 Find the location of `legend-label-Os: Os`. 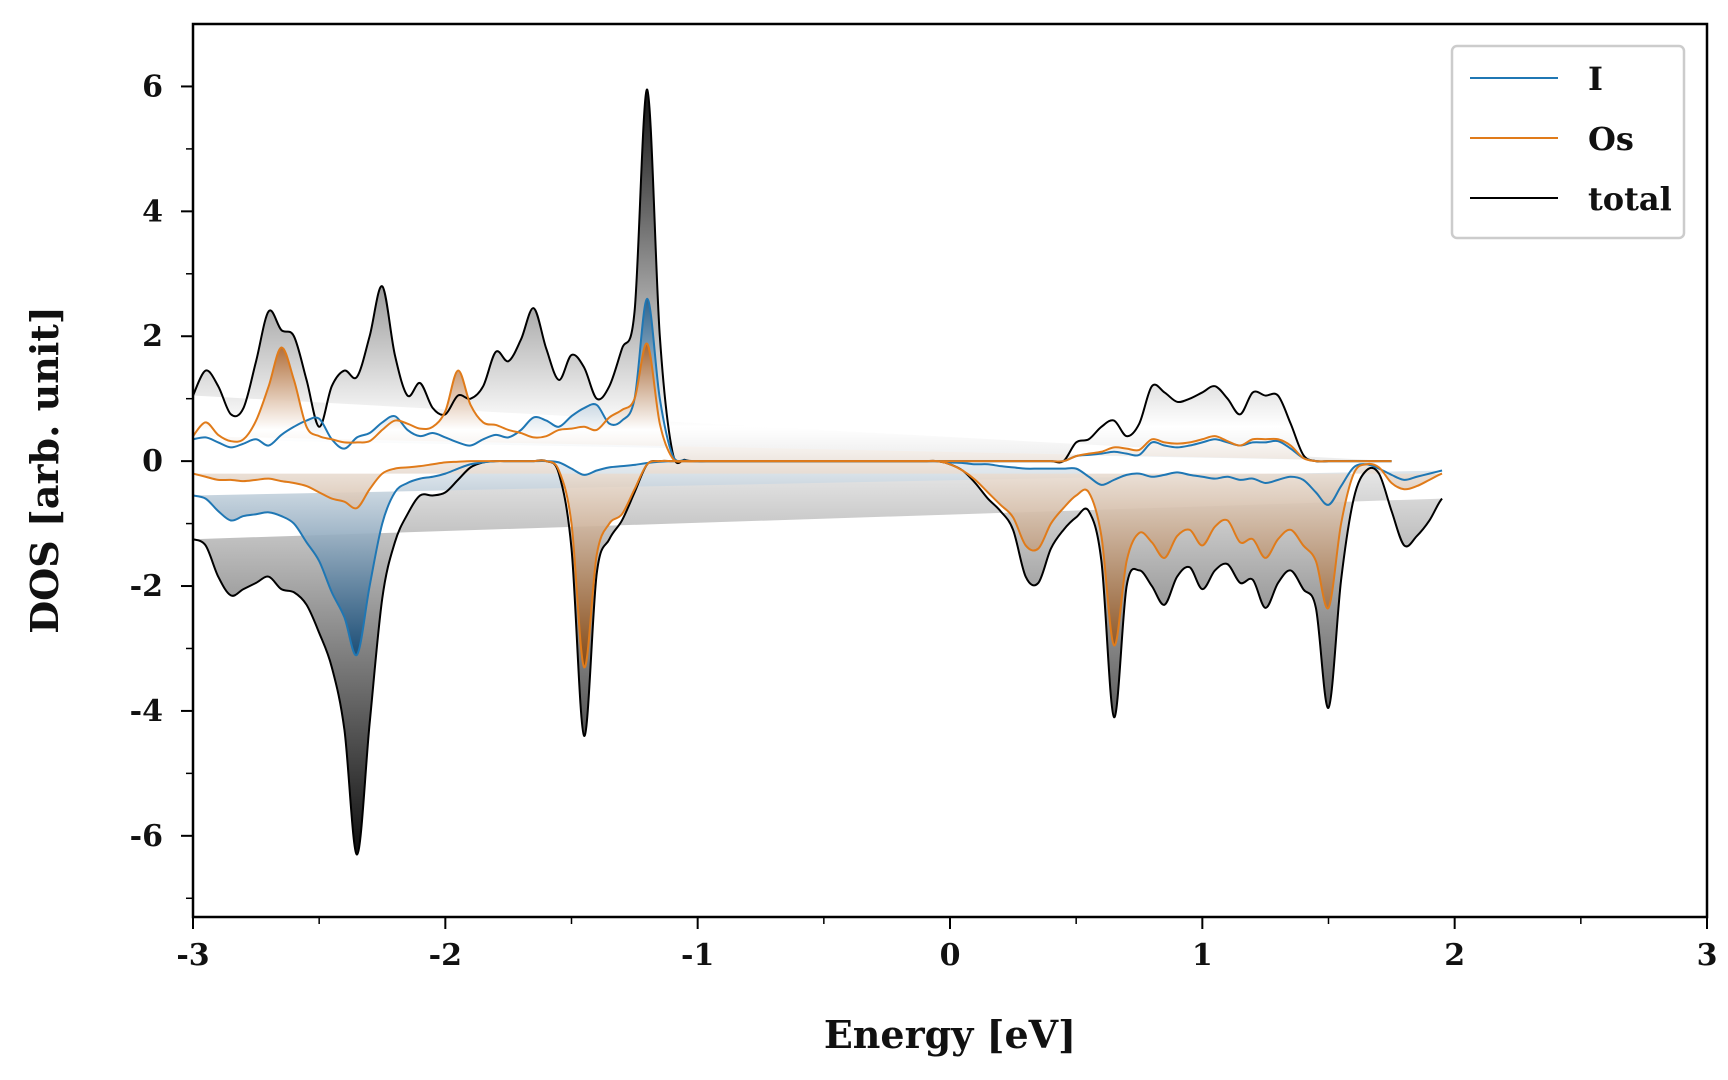

legend-label-Os: Os is located at coordinates (1611, 139).